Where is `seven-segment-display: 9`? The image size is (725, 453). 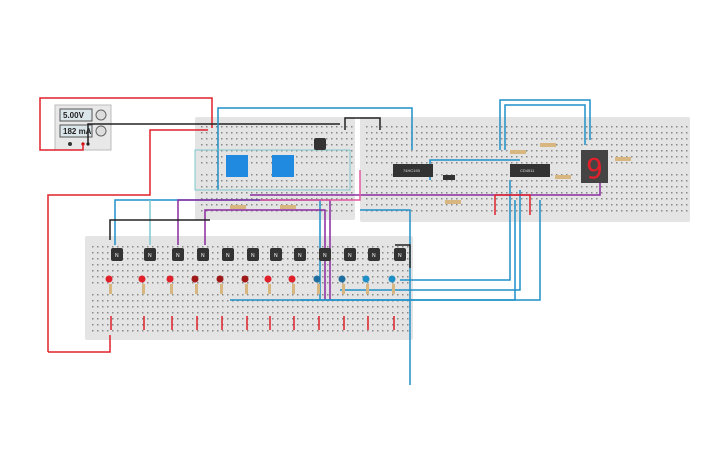
seven-segment-display: 9 is located at coordinates (594, 167).